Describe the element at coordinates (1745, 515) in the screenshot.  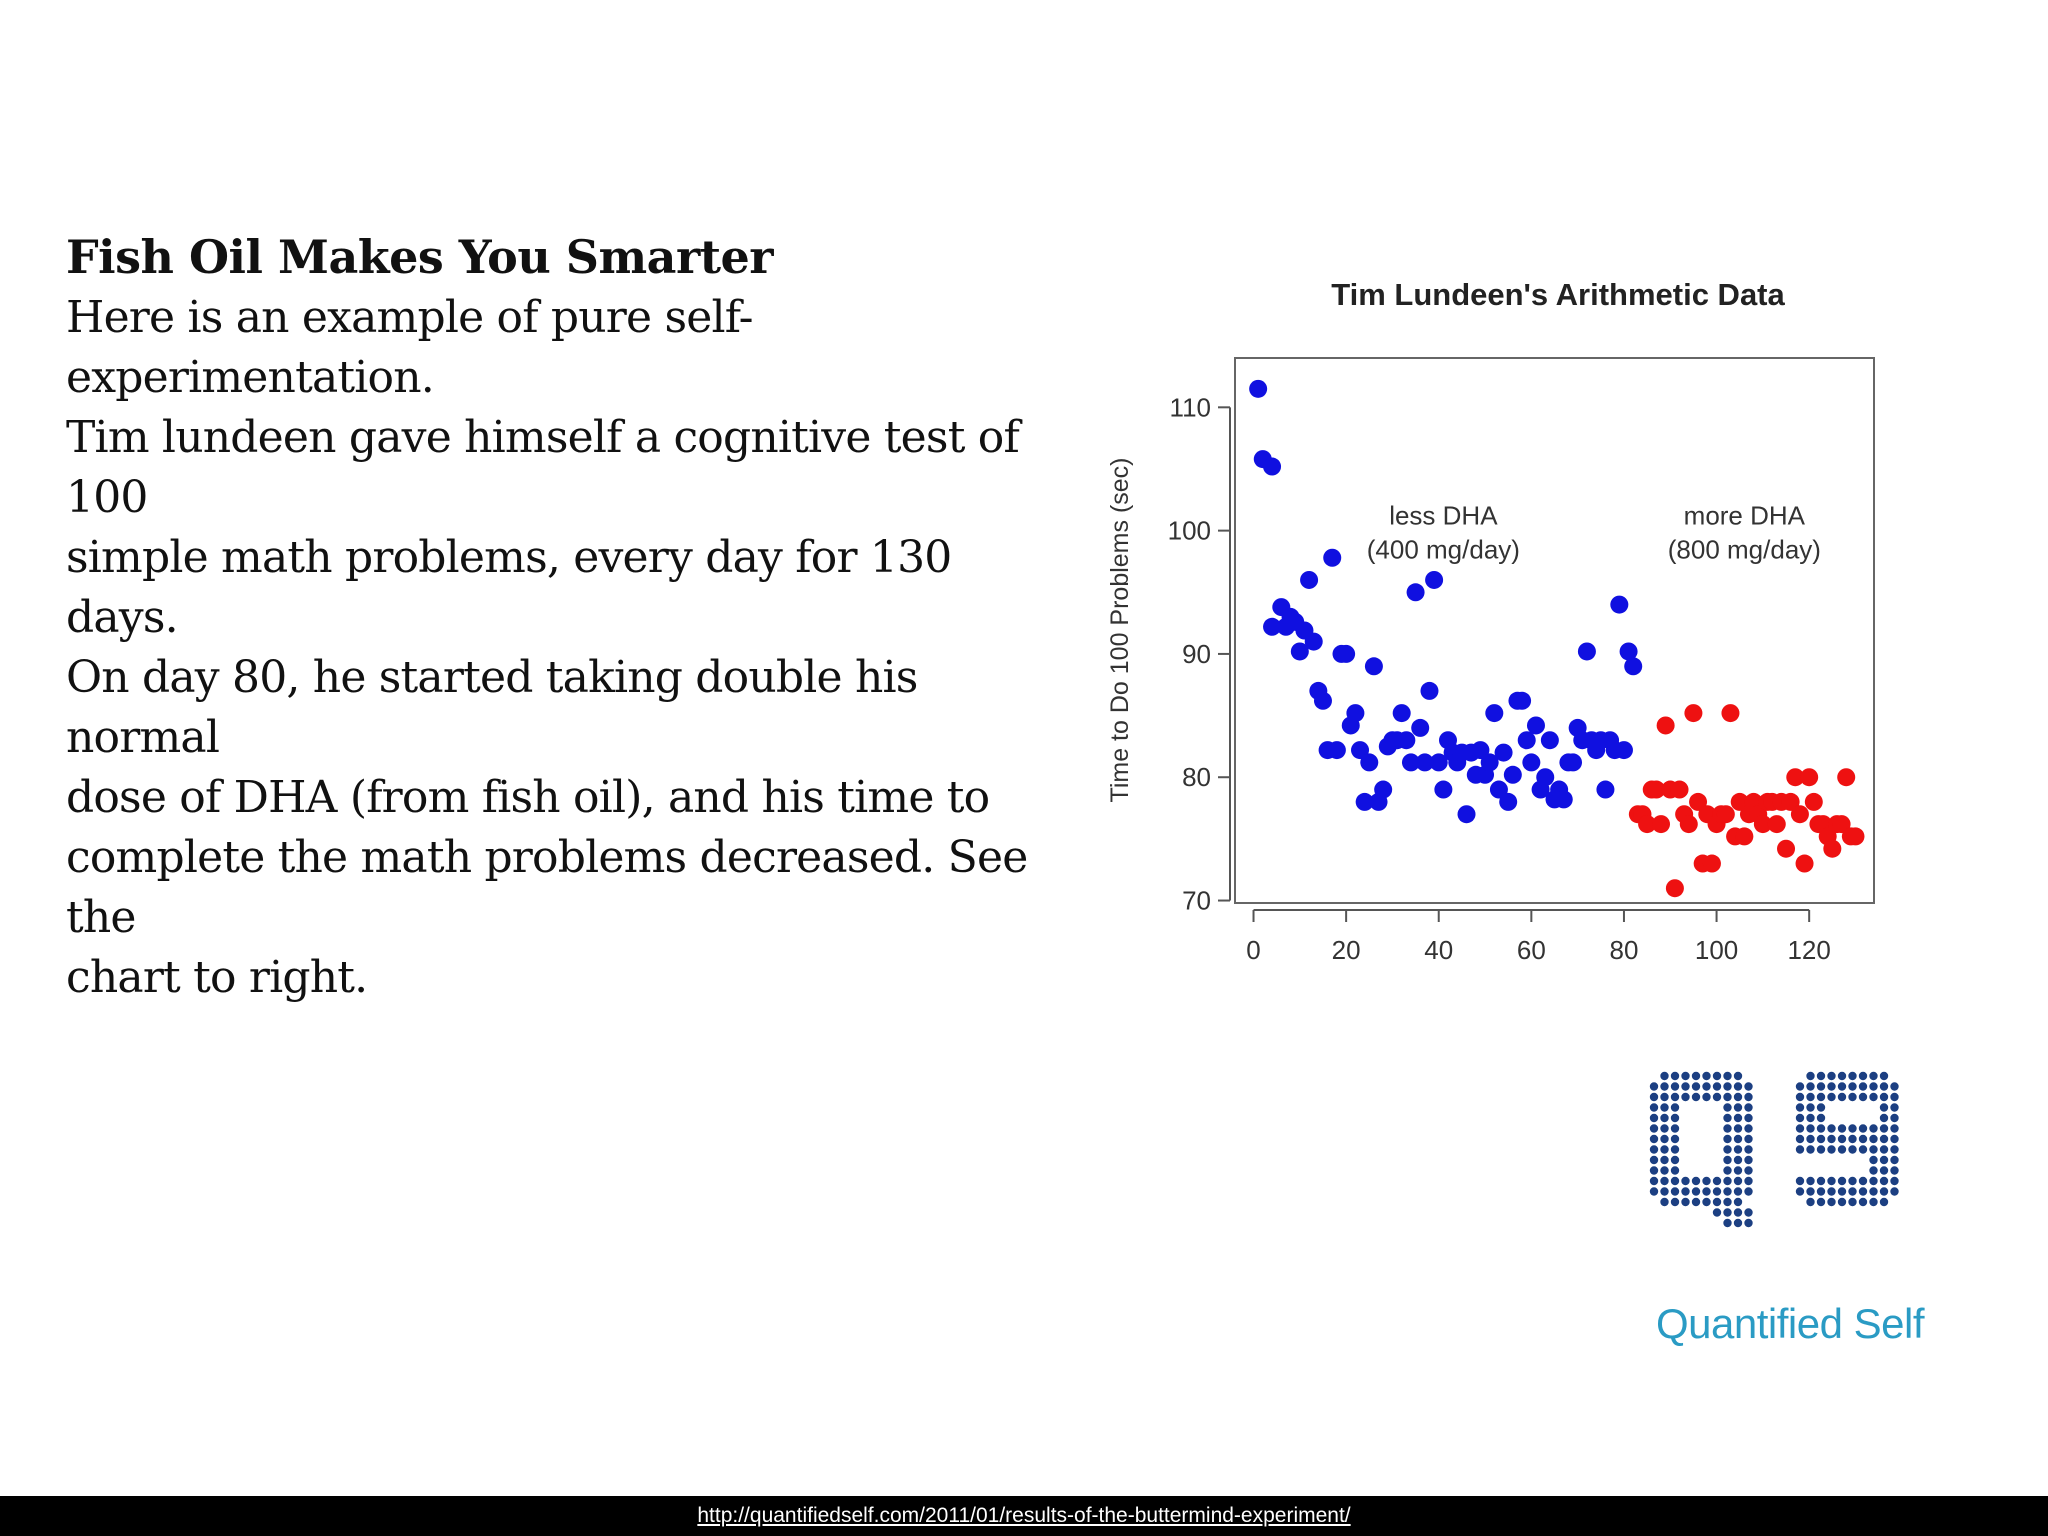
I see `annotation-line: more DHA` at that location.